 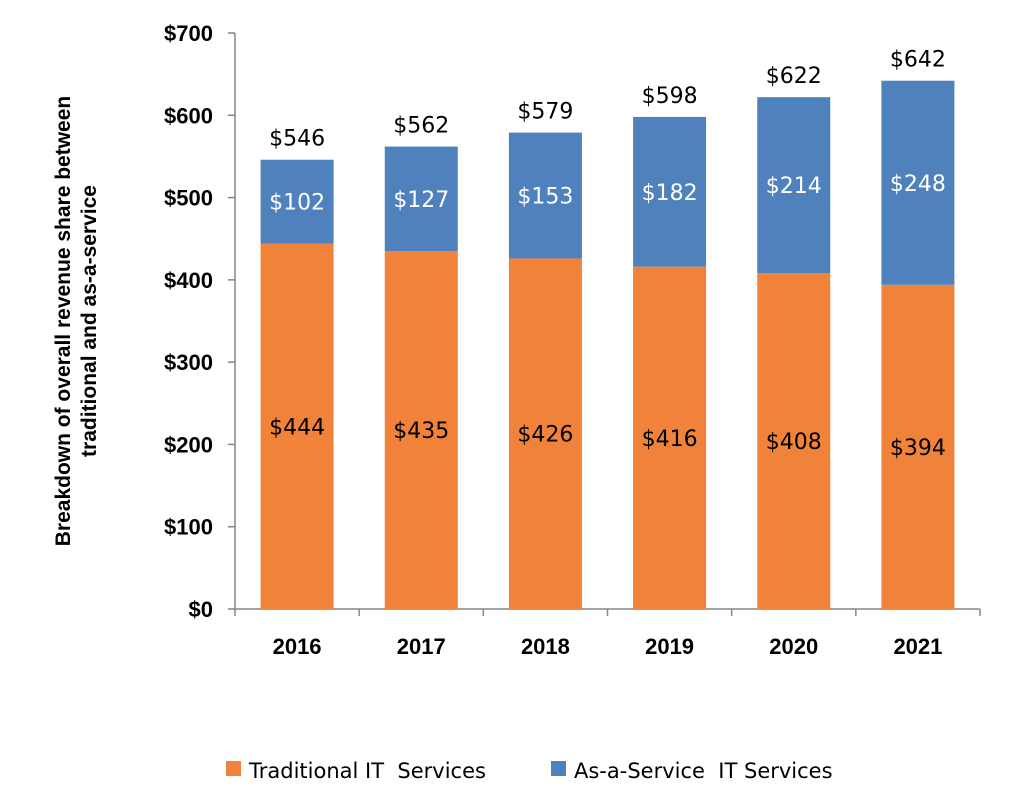 What do you see at coordinates (188, 33) in the screenshot?
I see `y-tick-label: $700` at bounding box center [188, 33].